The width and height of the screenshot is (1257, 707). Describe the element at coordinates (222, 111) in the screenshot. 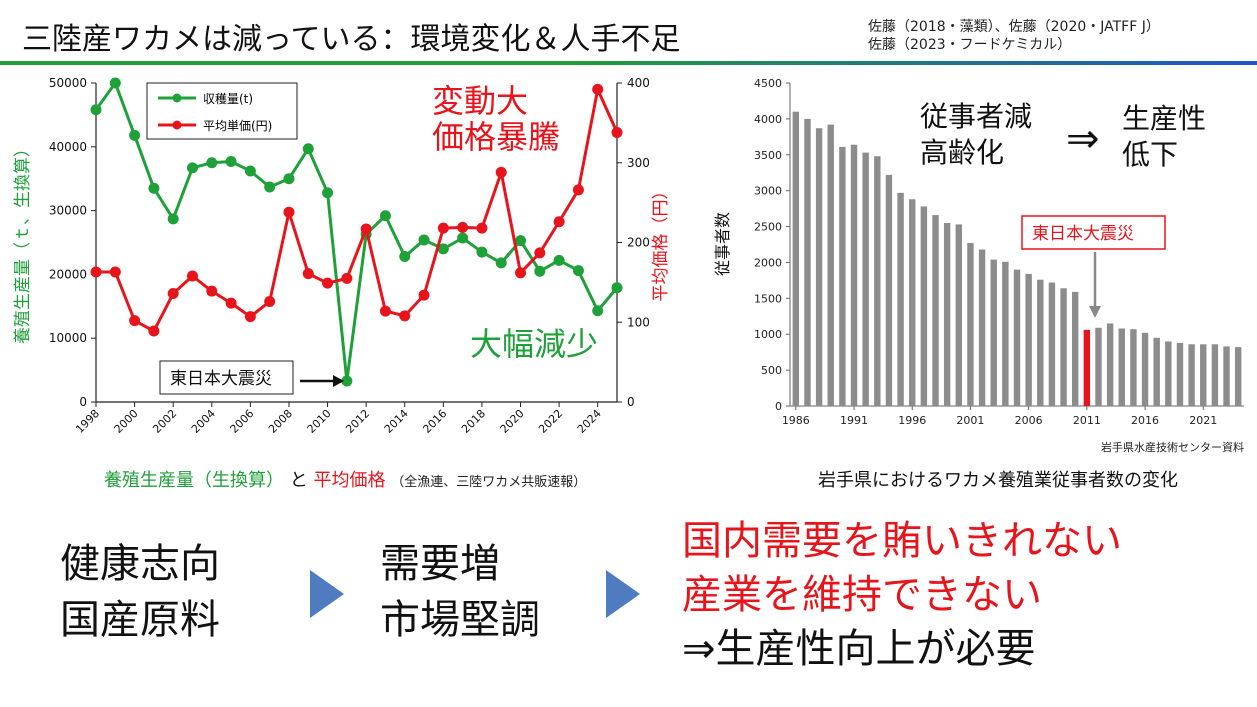

I see `chart-legend: 収穫量(t) 平均単価(円)` at that location.